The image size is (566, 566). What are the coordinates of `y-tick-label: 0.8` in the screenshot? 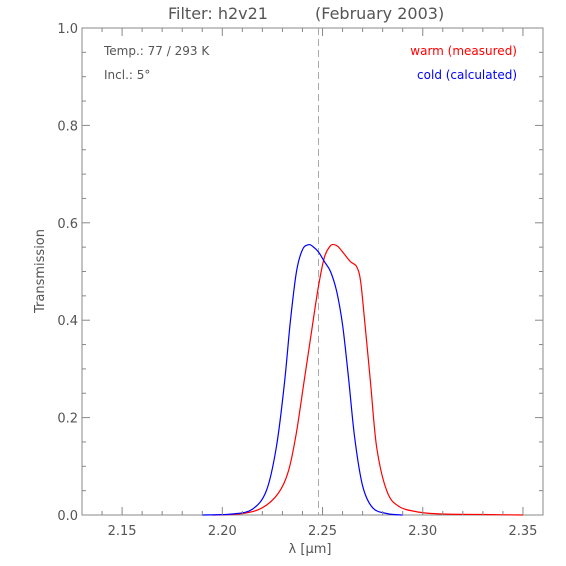 It's located at (67, 126).